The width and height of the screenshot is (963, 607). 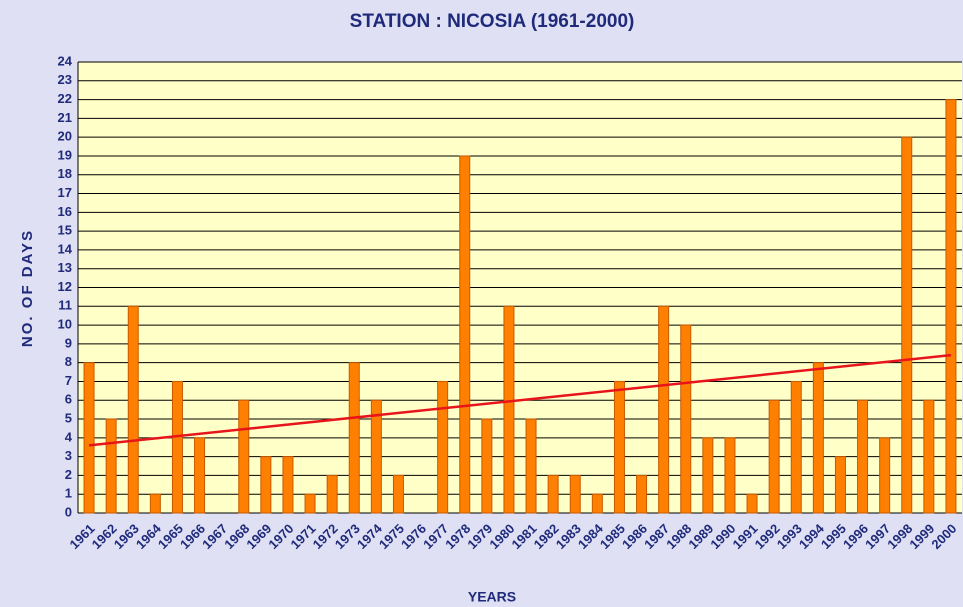 I want to click on x-axis-label: YEARS, so click(x=492, y=597).